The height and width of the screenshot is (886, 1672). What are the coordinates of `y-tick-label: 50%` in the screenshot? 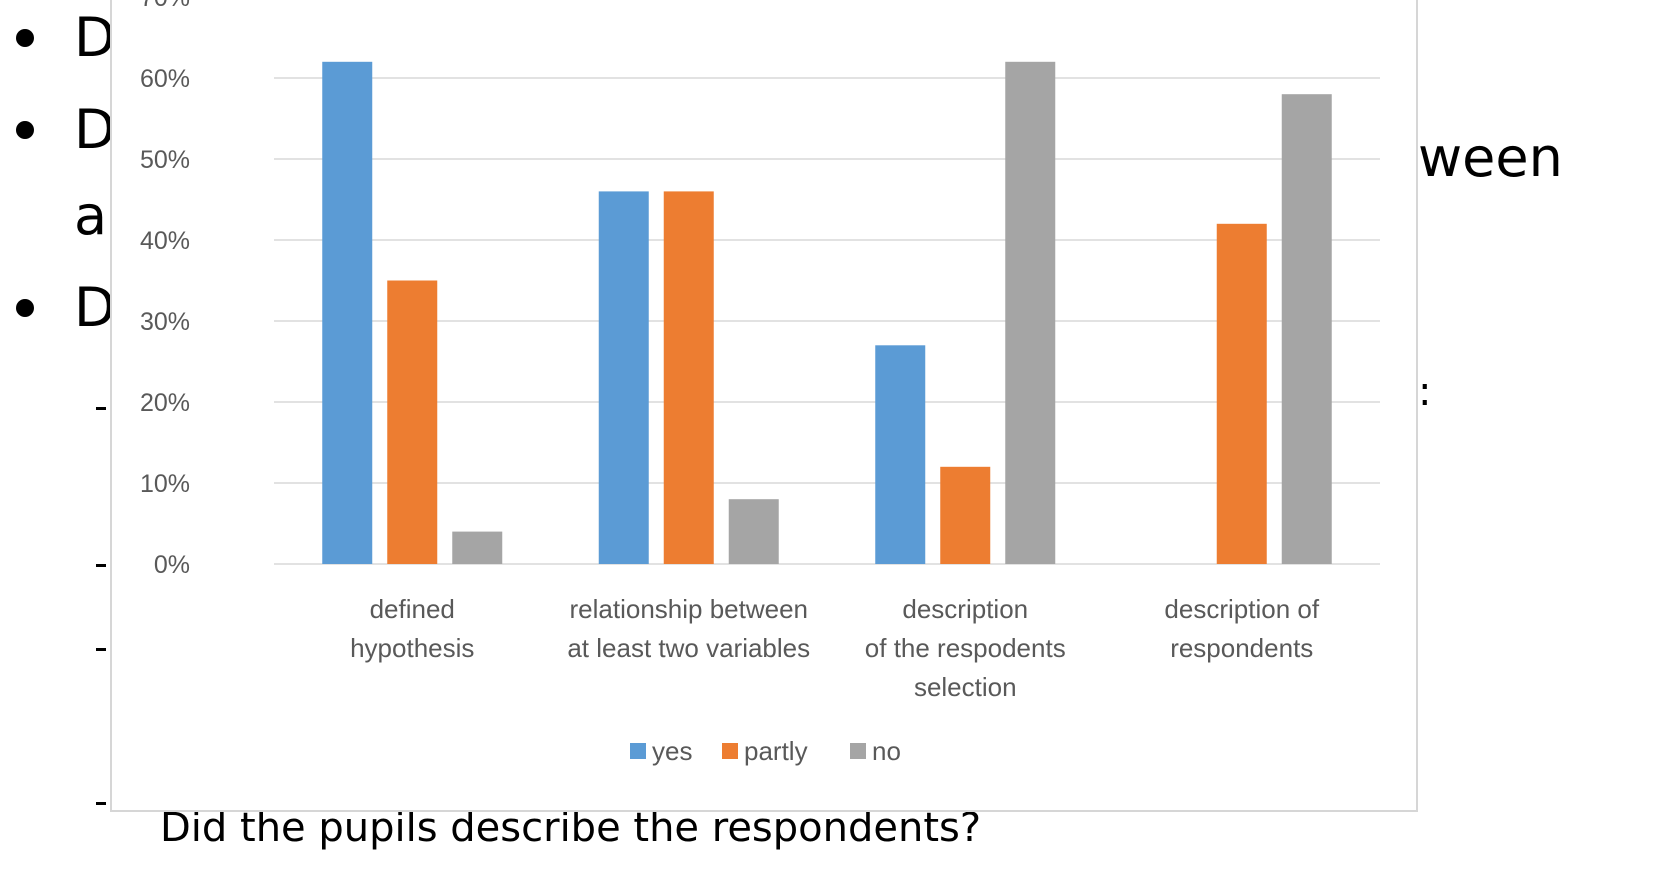 It's located at (165, 160).